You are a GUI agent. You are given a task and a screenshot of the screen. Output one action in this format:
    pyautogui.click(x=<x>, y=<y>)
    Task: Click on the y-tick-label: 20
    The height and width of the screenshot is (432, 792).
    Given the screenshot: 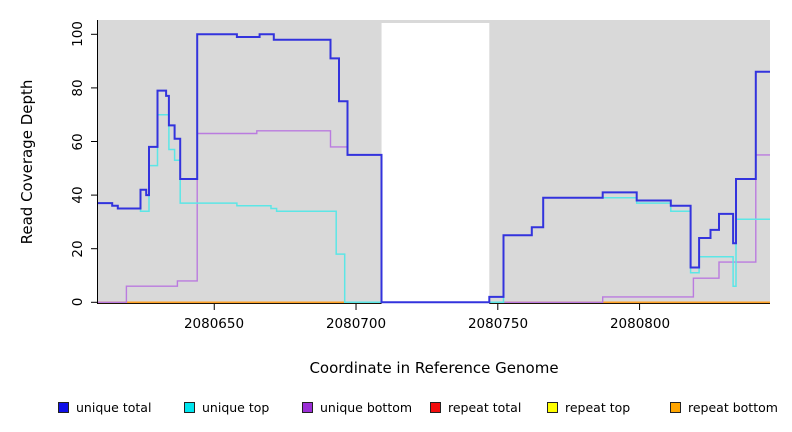 What is the action you would take?
    pyautogui.click(x=78, y=249)
    